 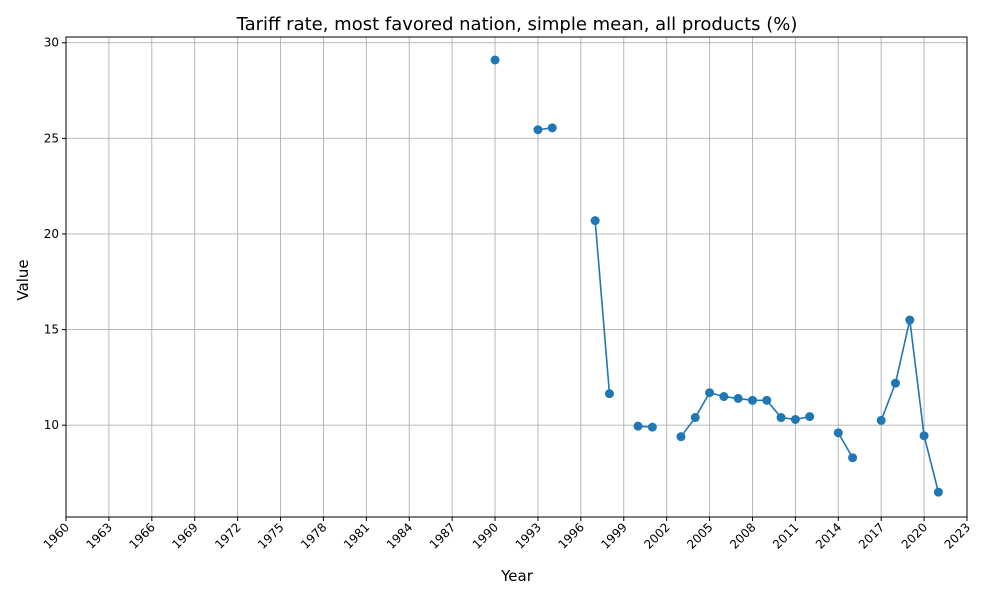 I want to click on y-axis-label: Value, so click(x=23, y=279).